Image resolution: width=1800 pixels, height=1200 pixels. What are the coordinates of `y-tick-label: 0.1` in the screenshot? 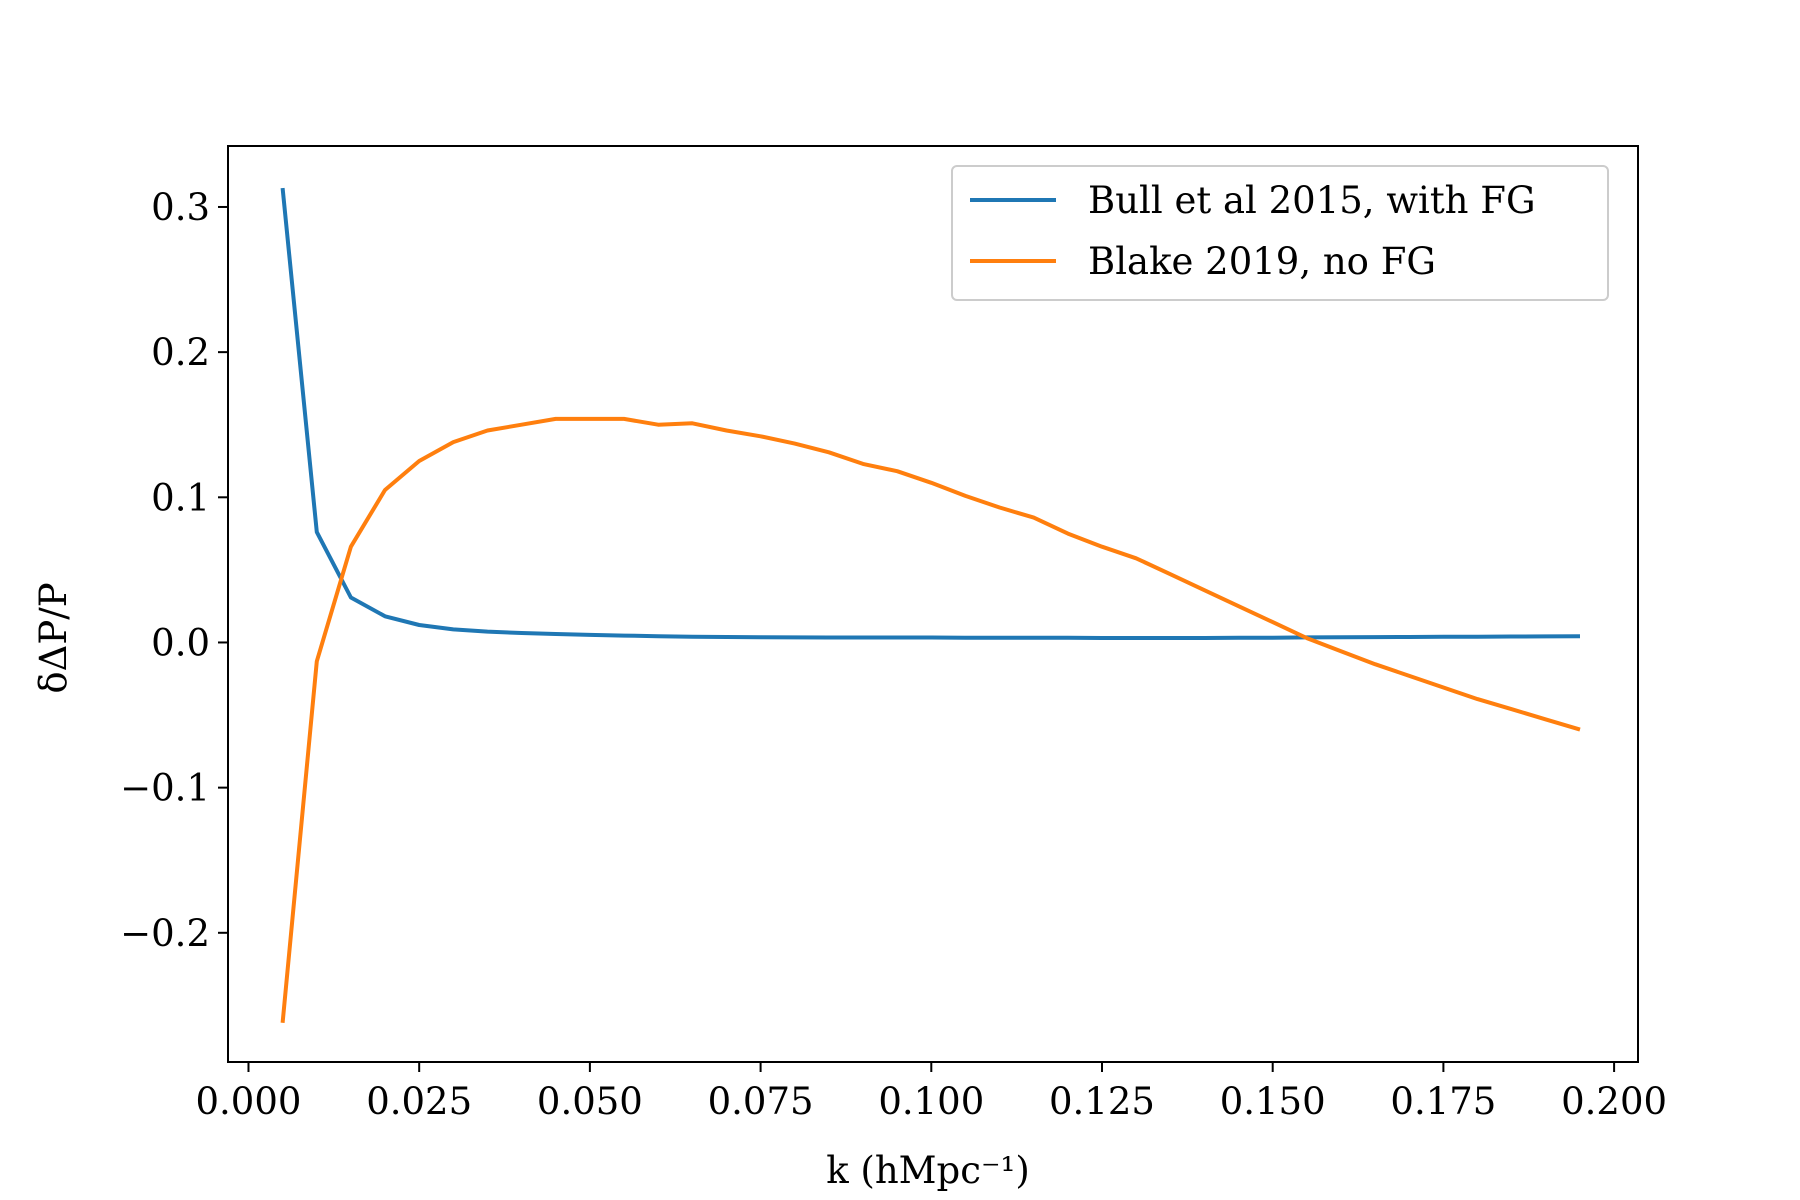 It's located at (180, 497).